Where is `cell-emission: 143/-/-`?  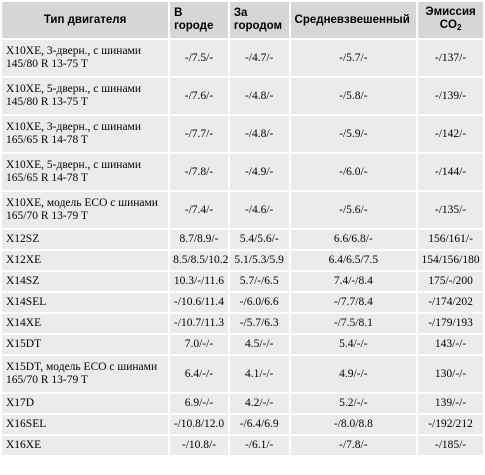
cell-emission: 143/-/- is located at coordinates (450, 344).